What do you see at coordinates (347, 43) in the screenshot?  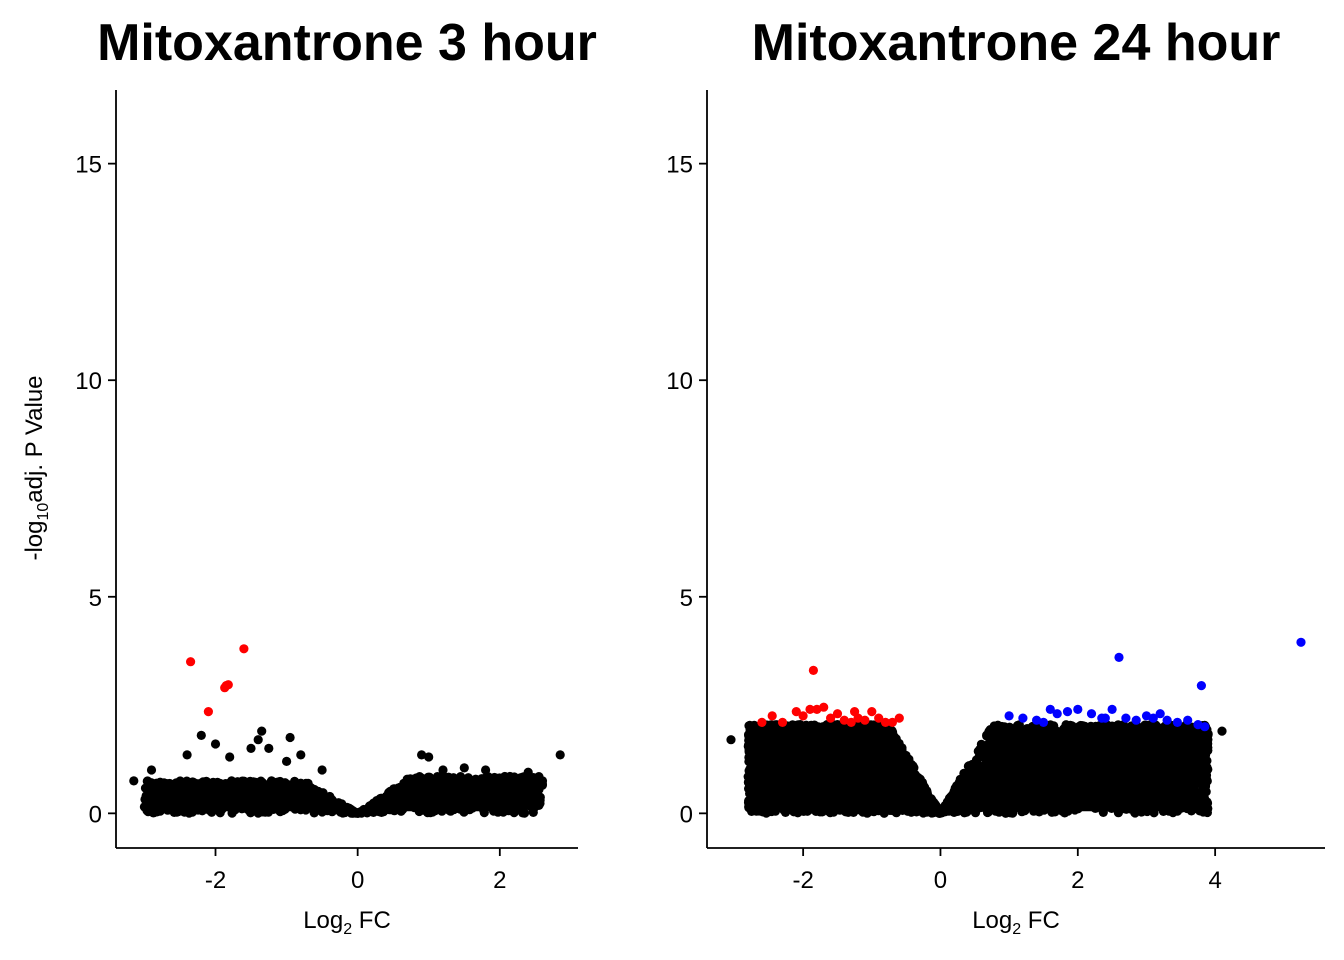 I see `chart-title: Mitoxantrone 3 hour` at bounding box center [347, 43].